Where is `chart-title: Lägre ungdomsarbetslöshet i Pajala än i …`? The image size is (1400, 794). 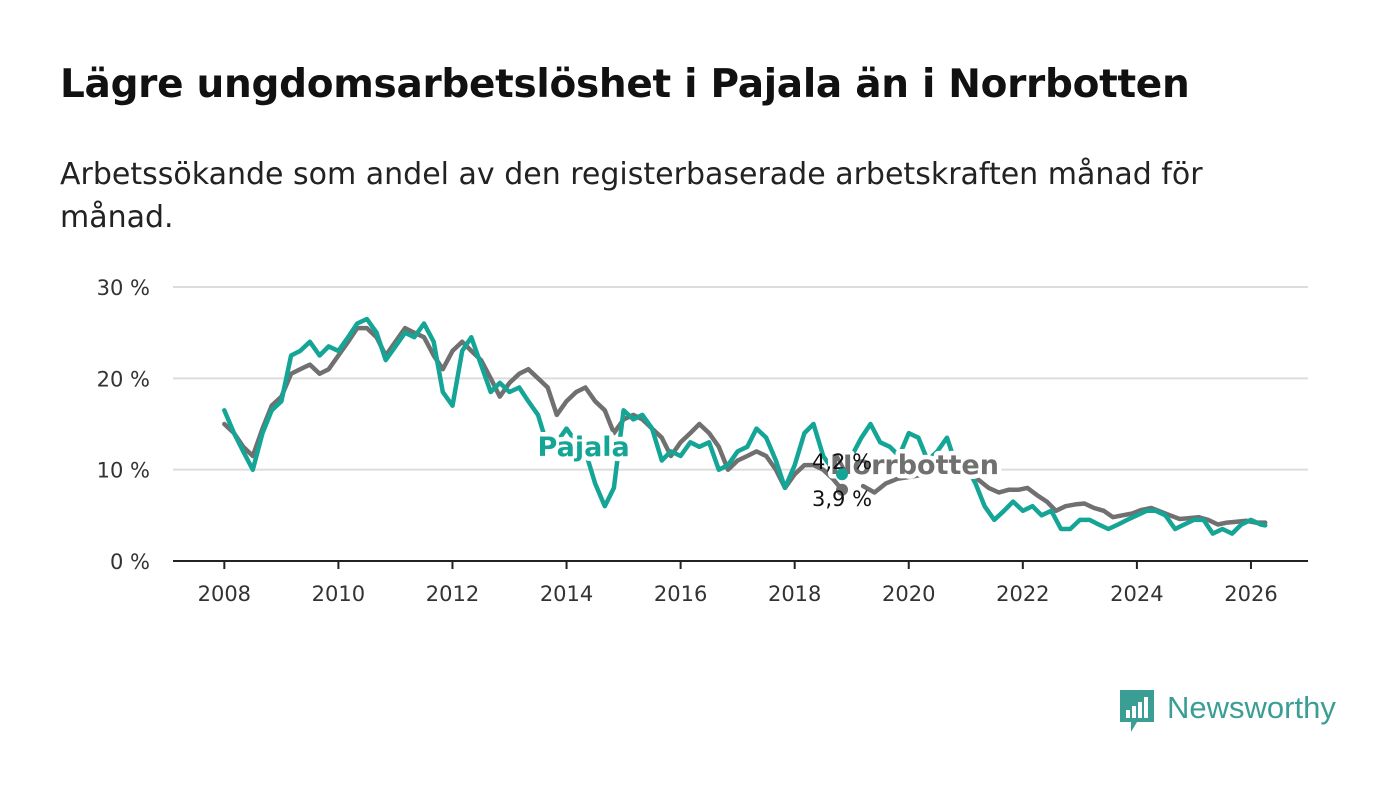 chart-title: Lägre ungdomsarbetslöshet i Pajala än i … is located at coordinates (625, 84).